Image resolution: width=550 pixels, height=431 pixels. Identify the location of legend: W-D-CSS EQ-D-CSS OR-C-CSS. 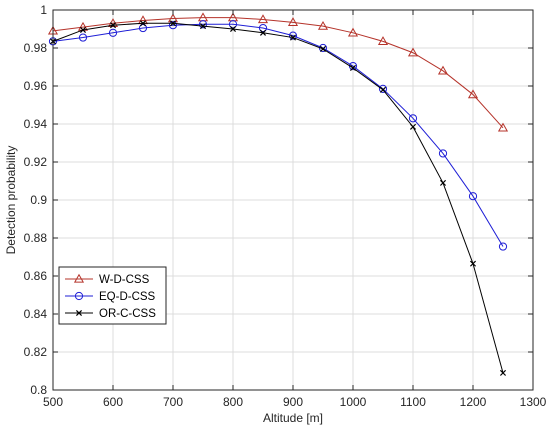
(112, 295).